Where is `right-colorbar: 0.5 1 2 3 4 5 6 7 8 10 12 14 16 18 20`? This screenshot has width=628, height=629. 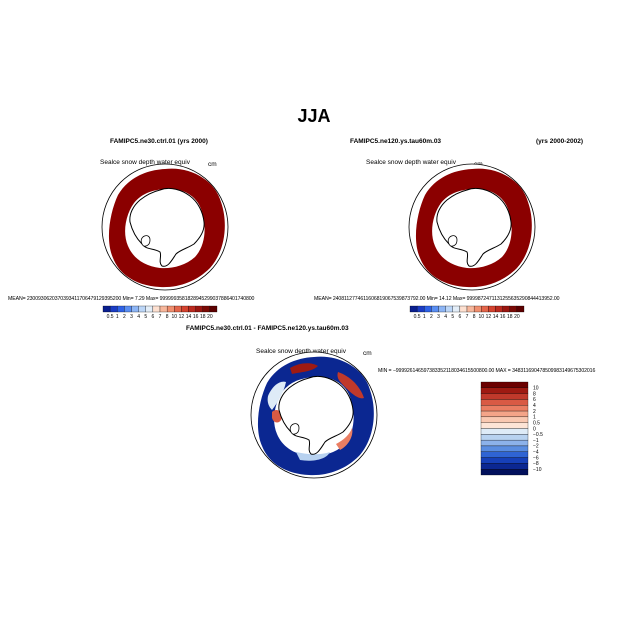 right-colorbar: 0.5 1 2 3 4 5 6 7 8 10 12 14 16 18 20 is located at coordinates (467, 312).